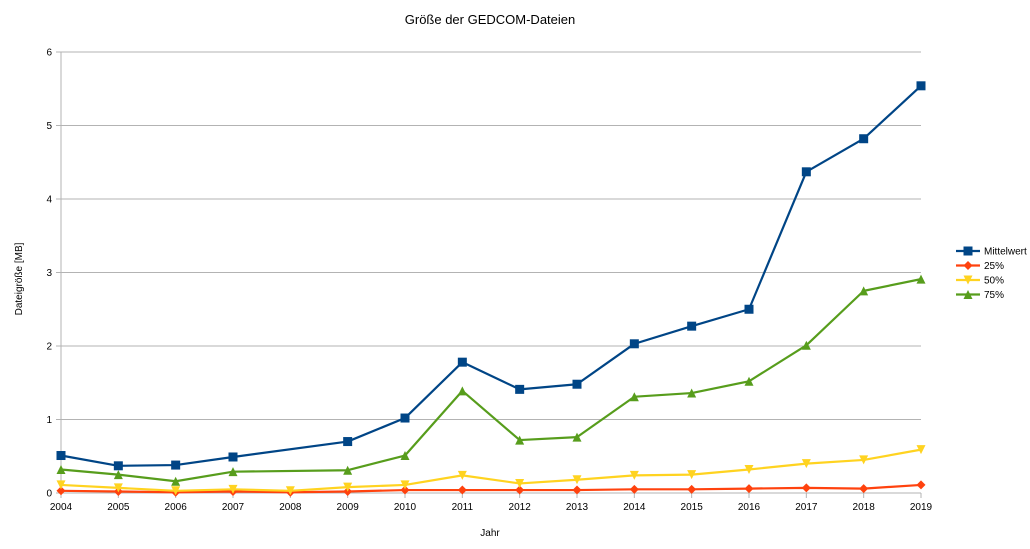 This screenshot has width=1030, height=549. I want to click on x-tick-label: 2014, so click(634, 507).